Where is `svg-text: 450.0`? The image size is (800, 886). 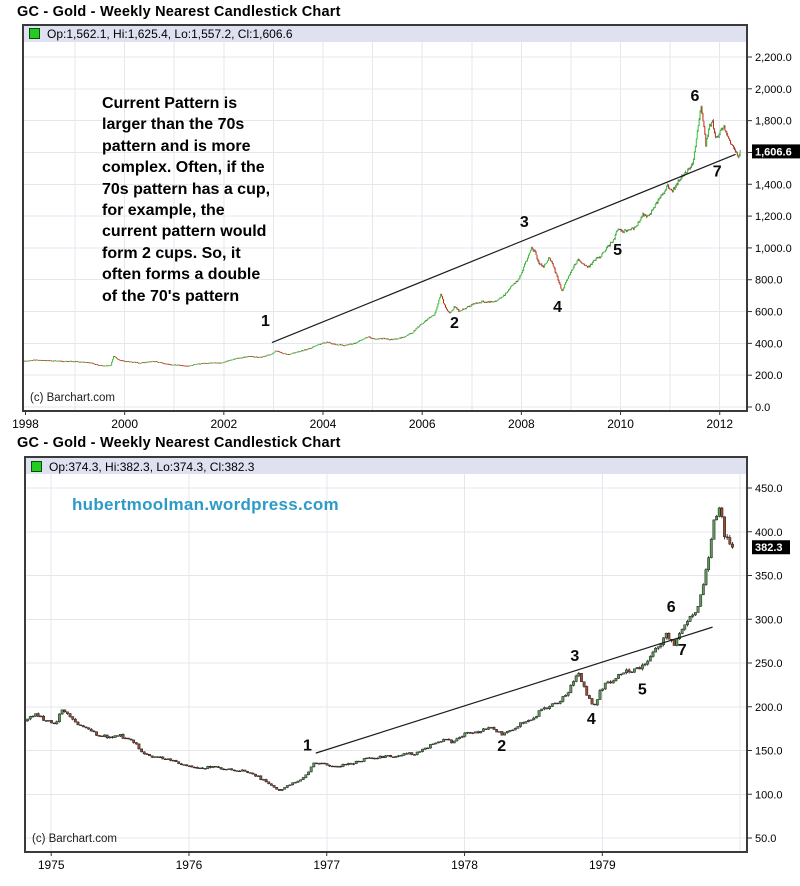
svg-text: 450.0 is located at coordinates (769, 489).